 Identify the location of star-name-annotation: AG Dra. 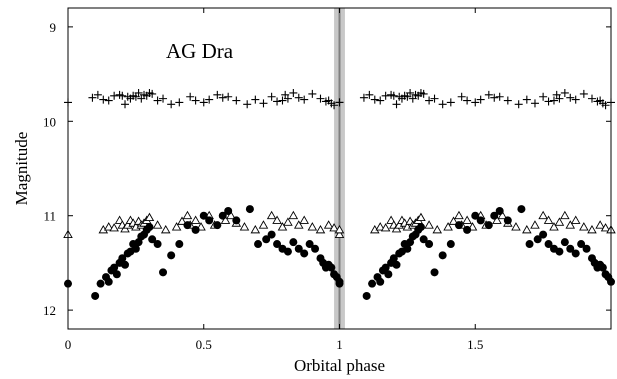
(200, 51).